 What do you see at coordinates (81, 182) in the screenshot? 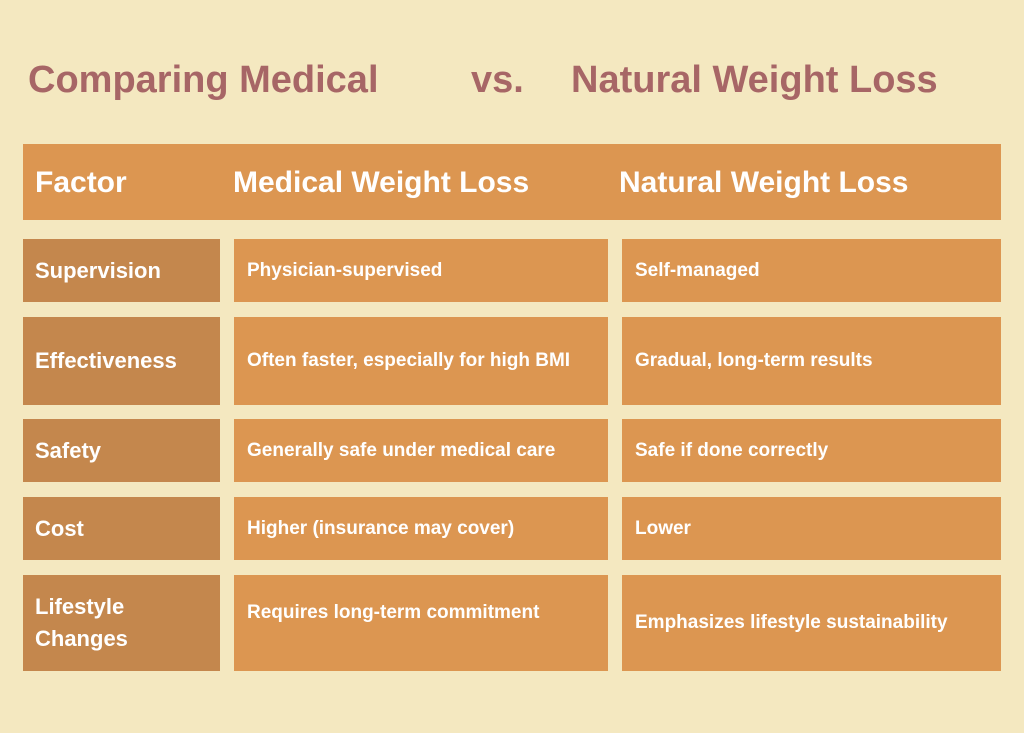
I see `header-factor: Factor` at bounding box center [81, 182].